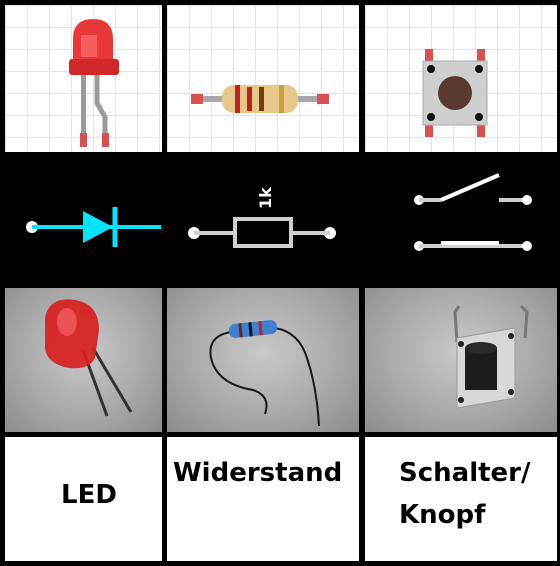 This screenshot has height=566, width=560. Describe the element at coordinates (260, 99) in the screenshot. I see `resistor-illustration` at that location.